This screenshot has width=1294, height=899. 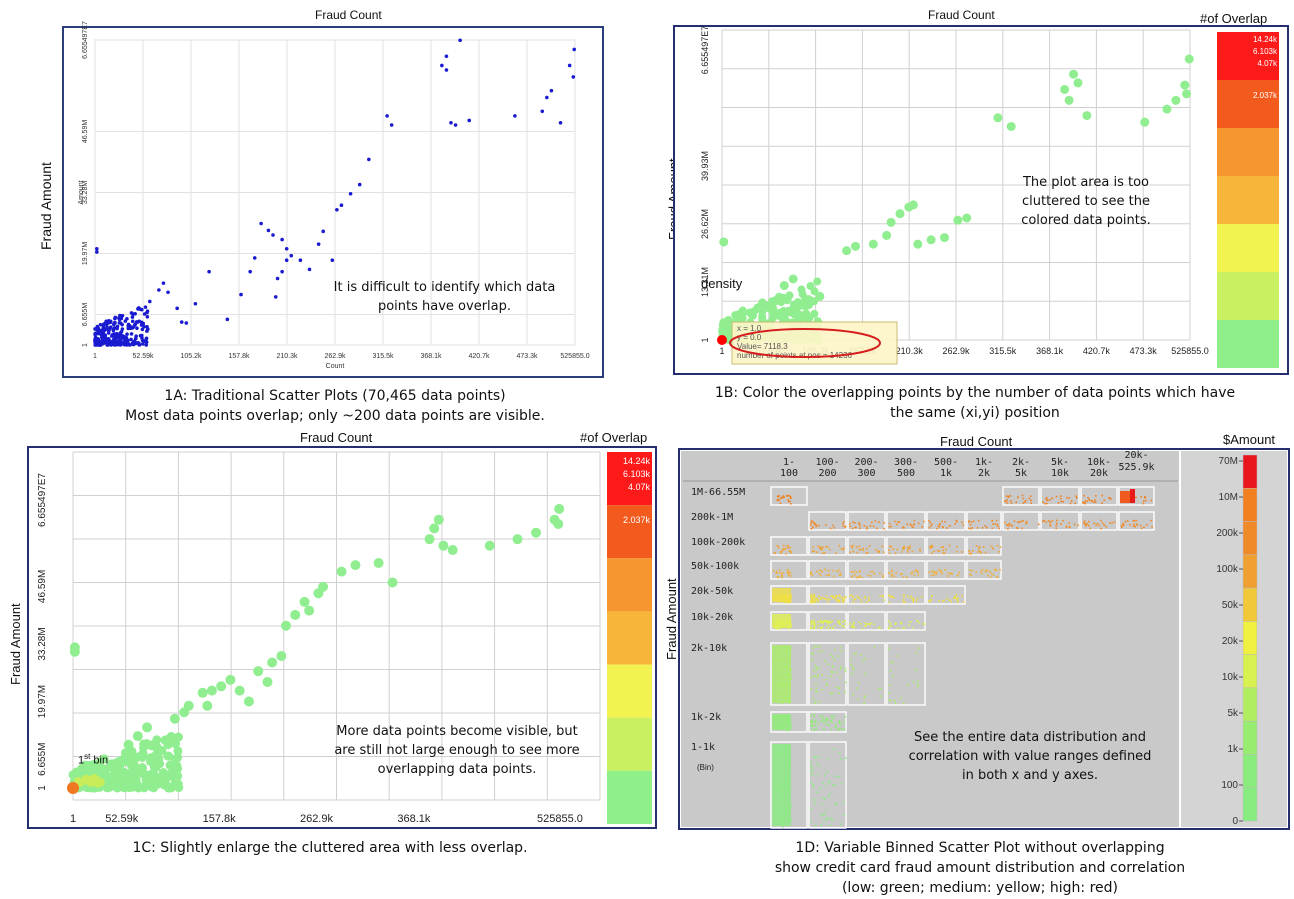 What do you see at coordinates (722, 283) in the screenshot?
I see `panel-b-density-label: density` at bounding box center [722, 283].